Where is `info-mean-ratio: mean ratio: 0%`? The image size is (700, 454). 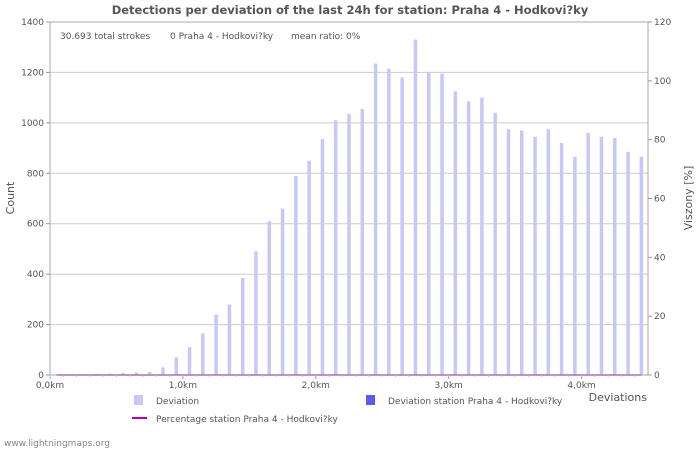
info-mean-ratio: mean ratio: 0% is located at coordinates (326, 37).